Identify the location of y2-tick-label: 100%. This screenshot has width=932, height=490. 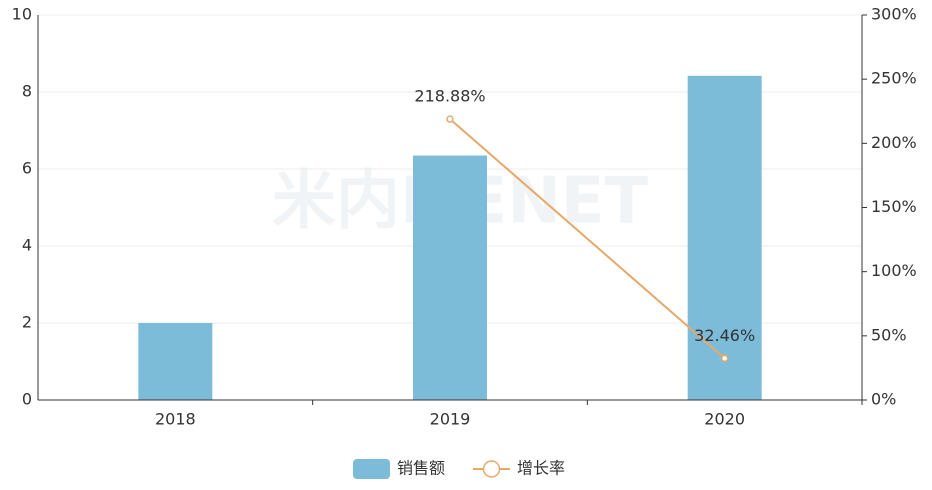
(894, 270).